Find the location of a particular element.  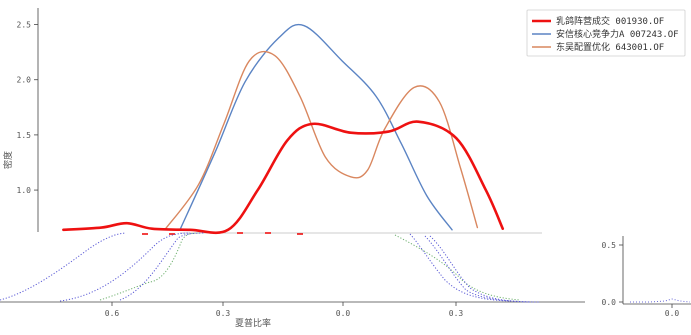

bottom-x-tick-label-0: 0.6 is located at coordinates (112, 313).